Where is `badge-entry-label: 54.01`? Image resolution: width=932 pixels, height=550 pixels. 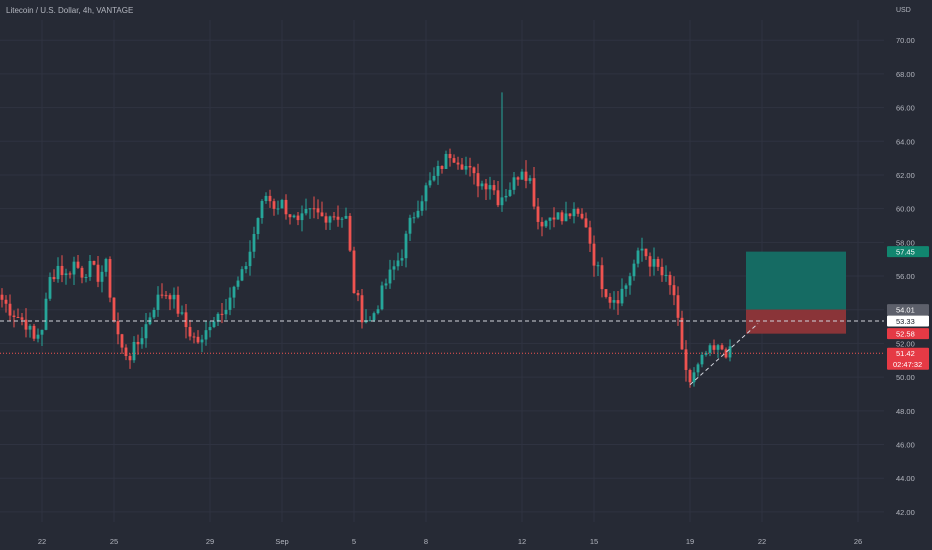 badge-entry-label: 54.01 is located at coordinates (905, 310).